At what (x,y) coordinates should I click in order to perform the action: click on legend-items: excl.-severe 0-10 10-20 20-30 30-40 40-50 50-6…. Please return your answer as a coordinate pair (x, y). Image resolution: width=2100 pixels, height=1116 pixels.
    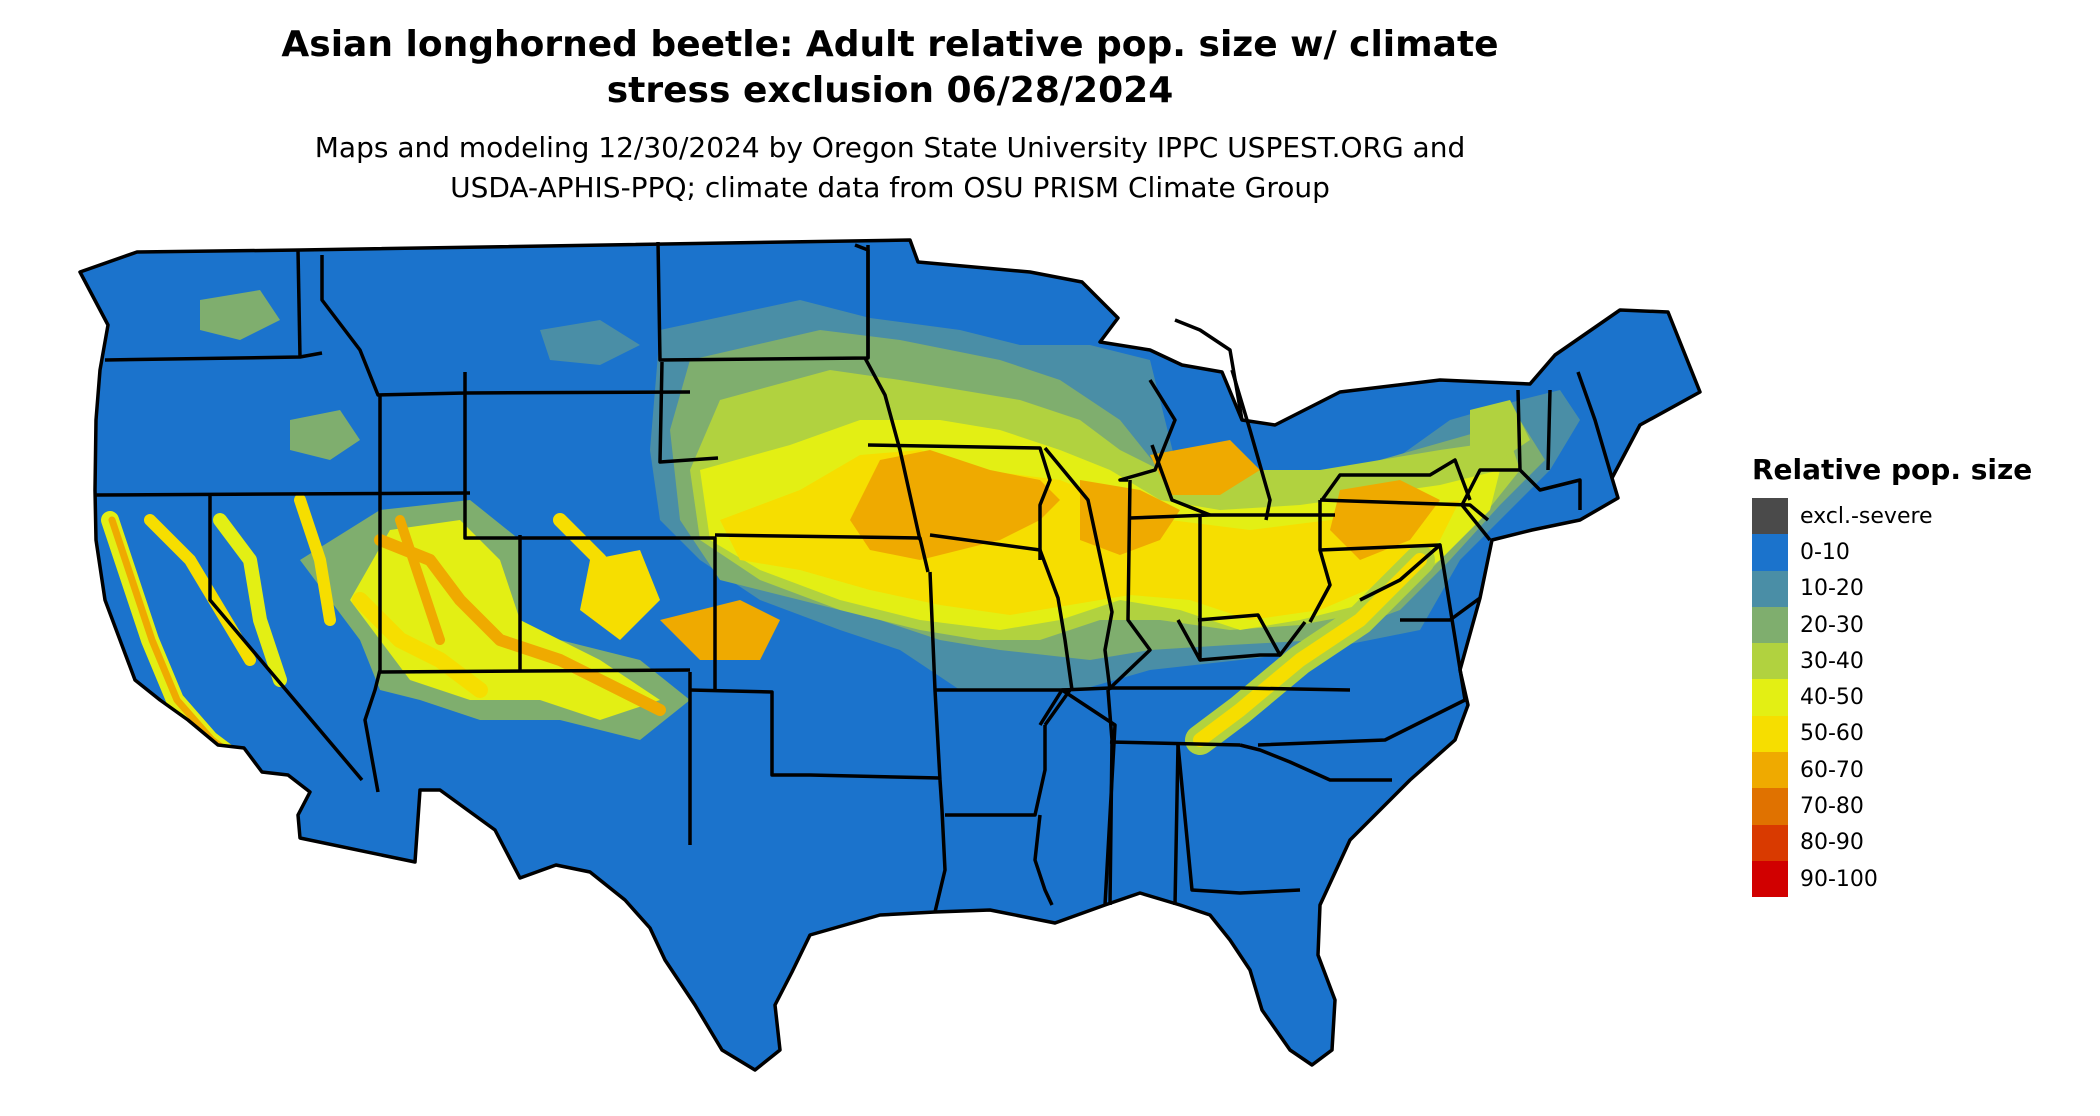
    Looking at the image, I should click on (1892, 698).